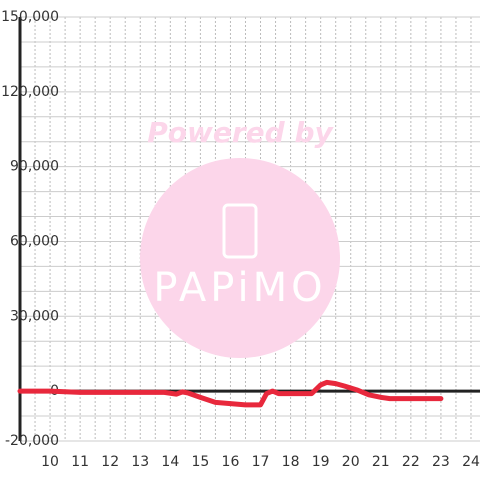 The width and height of the screenshot is (480, 480). Describe the element at coordinates (30, 17) in the screenshot. I see `y-tick-label: 150,000` at that location.